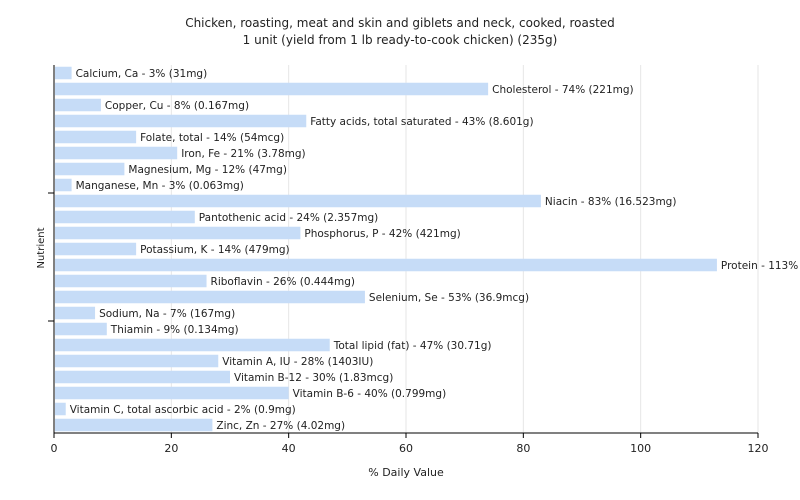  Describe the element at coordinates (640, 448) in the screenshot. I see `x-tick-label: 100` at that location.